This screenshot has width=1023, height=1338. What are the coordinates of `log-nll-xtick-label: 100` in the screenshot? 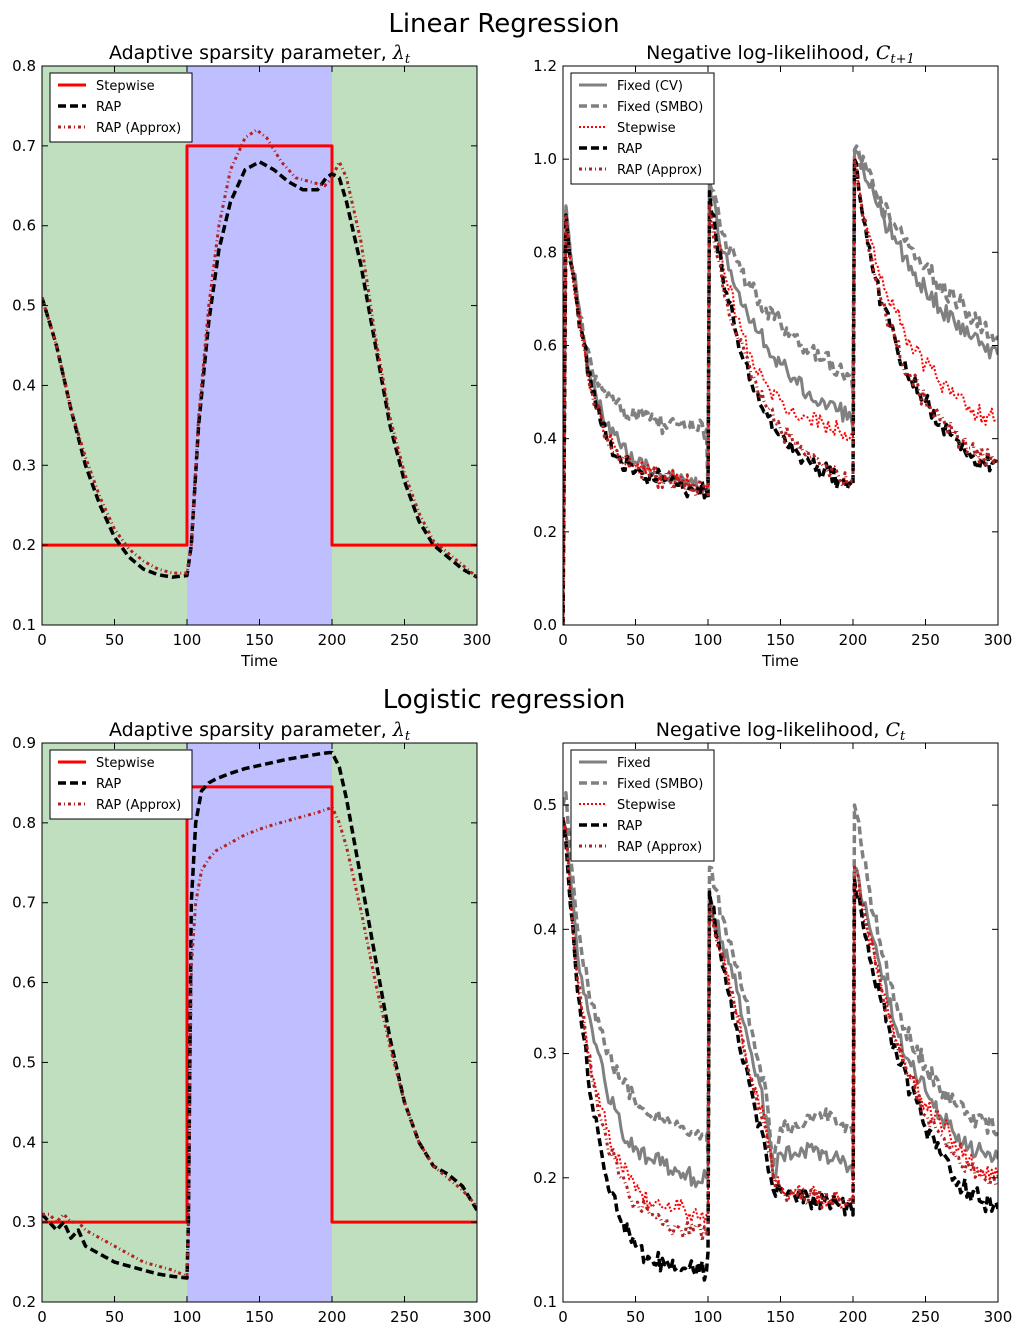 It's located at (708, 1317).